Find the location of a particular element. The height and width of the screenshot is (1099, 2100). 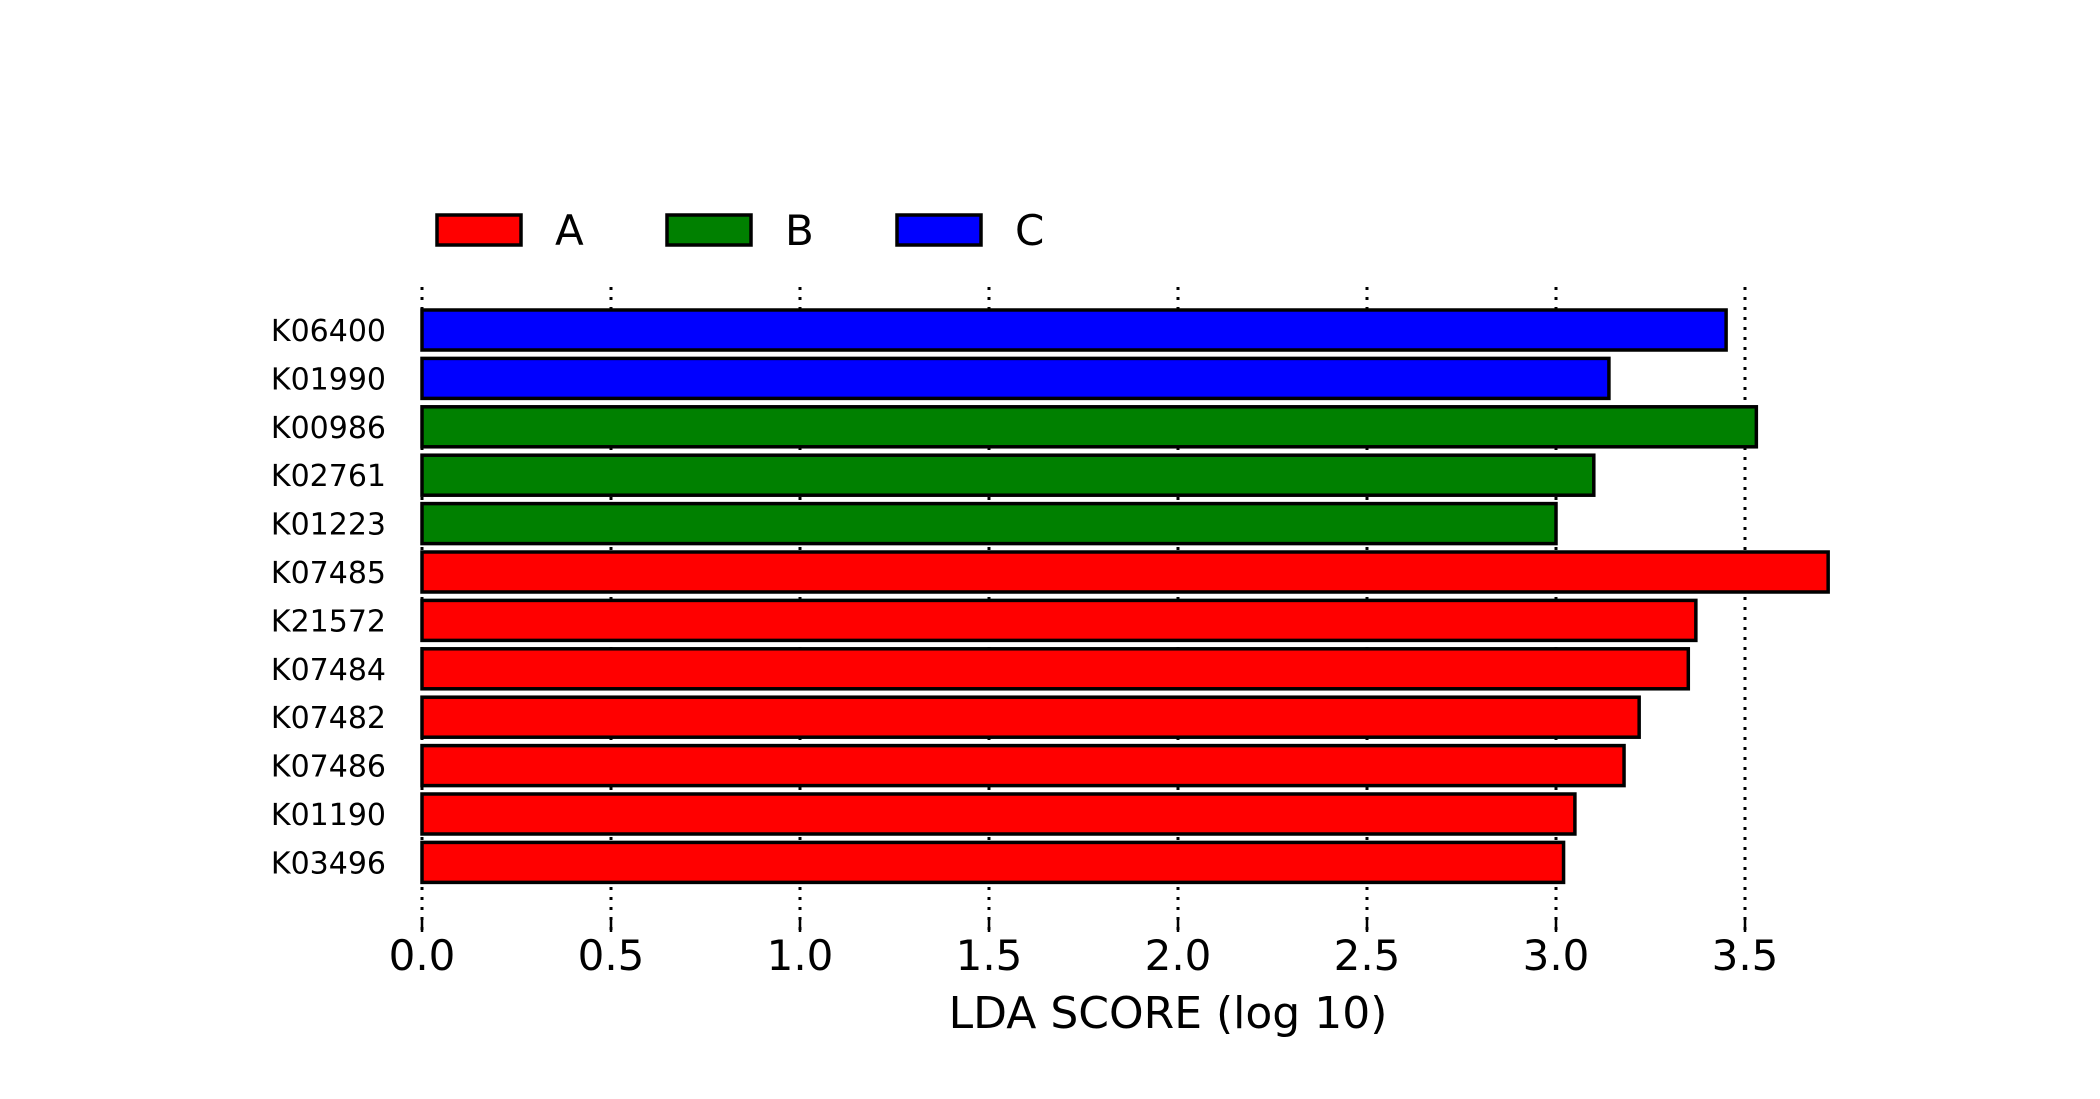

category-label: K07485 is located at coordinates (328, 573).